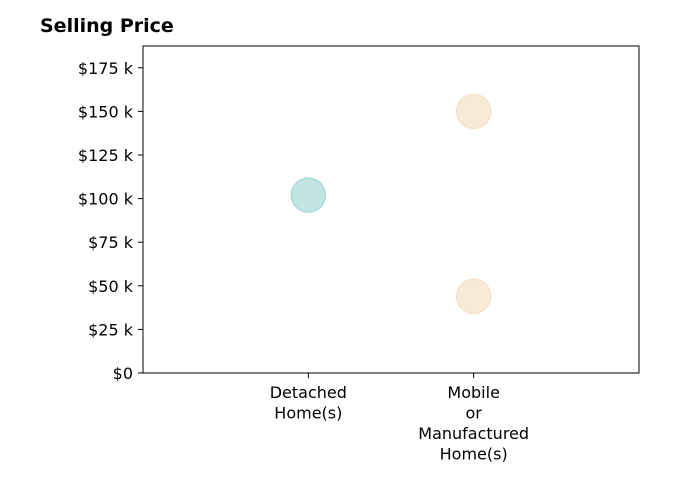 Image resolution: width=679 pixels, height=503 pixels. What do you see at coordinates (123, 373) in the screenshot?
I see `y-tick-label: $0` at bounding box center [123, 373].